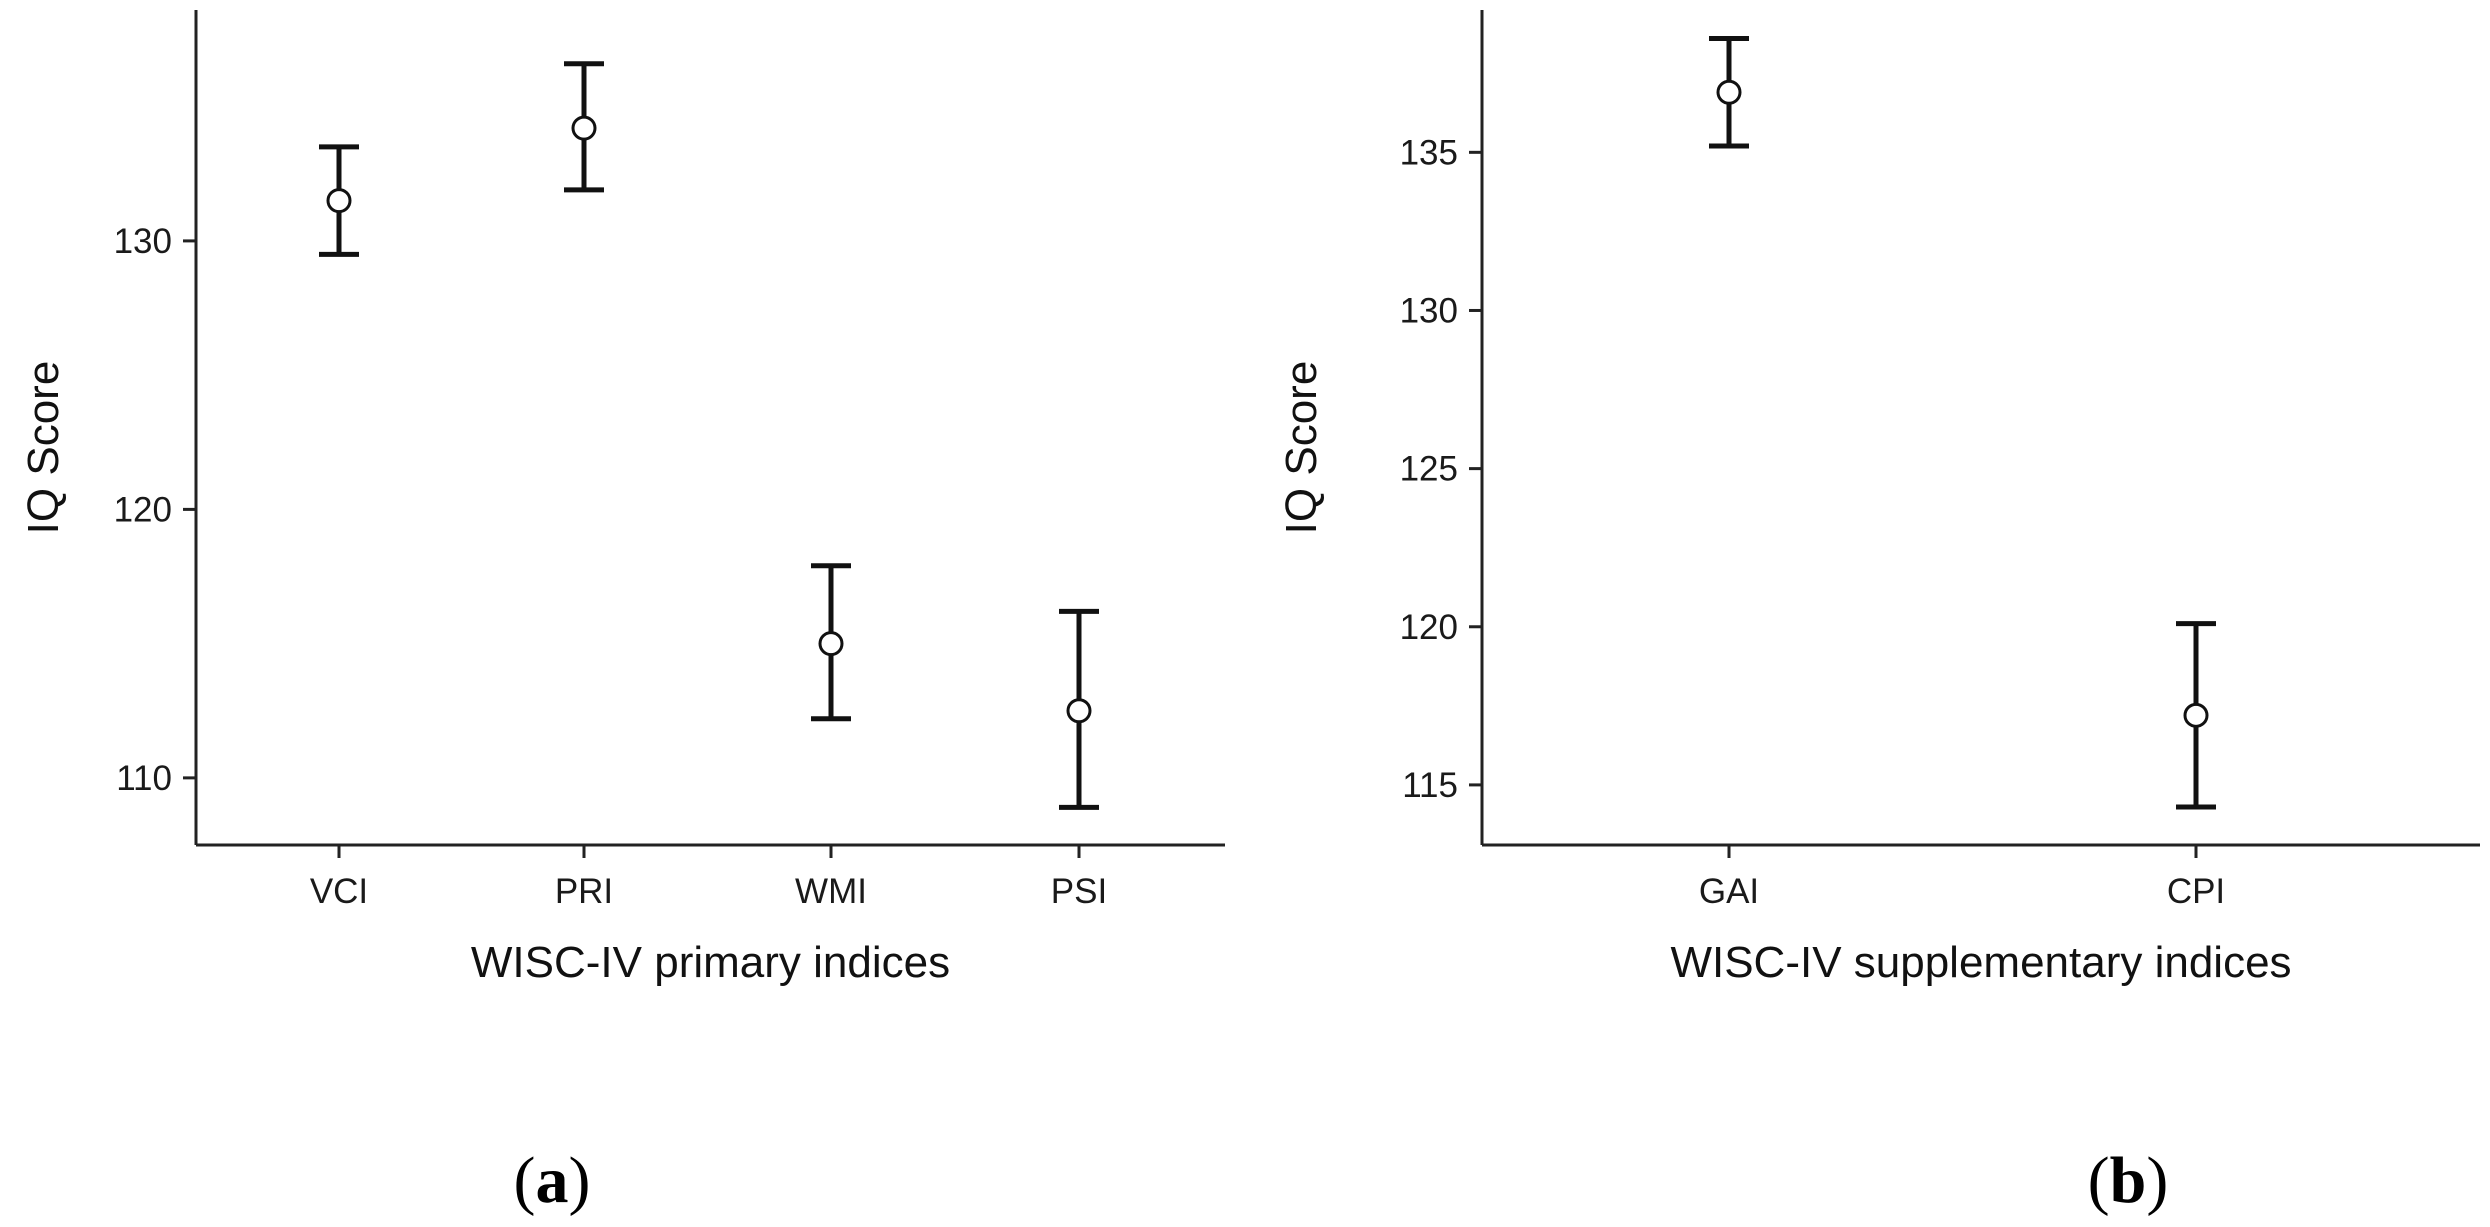  I want to click on x-tick-label-cpi: CPI, so click(2196, 891).